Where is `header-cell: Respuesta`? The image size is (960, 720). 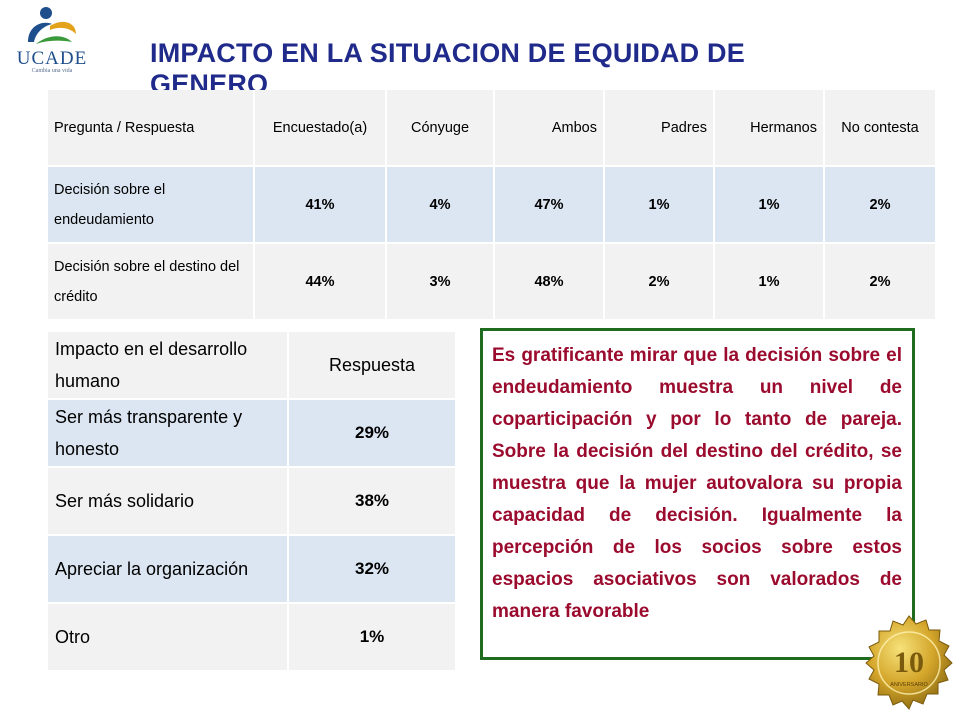
header-cell: Respuesta is located at coordinates (372, 366).